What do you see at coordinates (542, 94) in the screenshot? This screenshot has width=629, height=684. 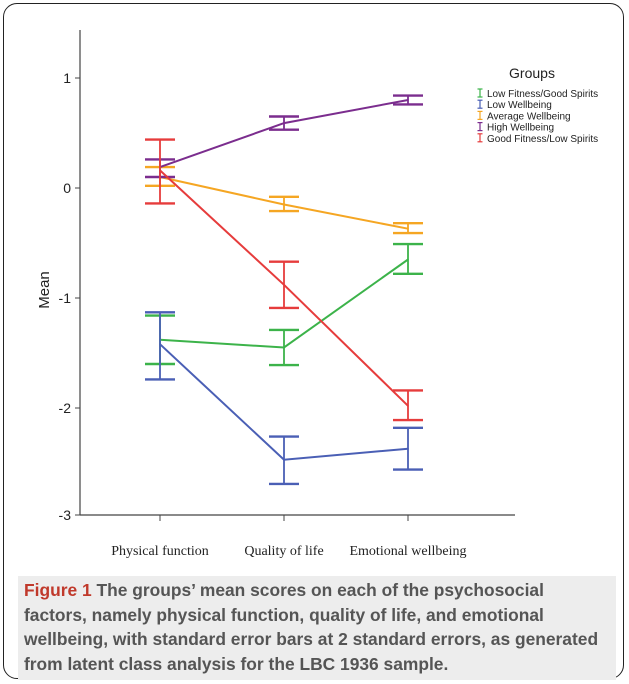 I see `legend-label: Low Fitness/Good Spirits` at bounding box center [542, 94].